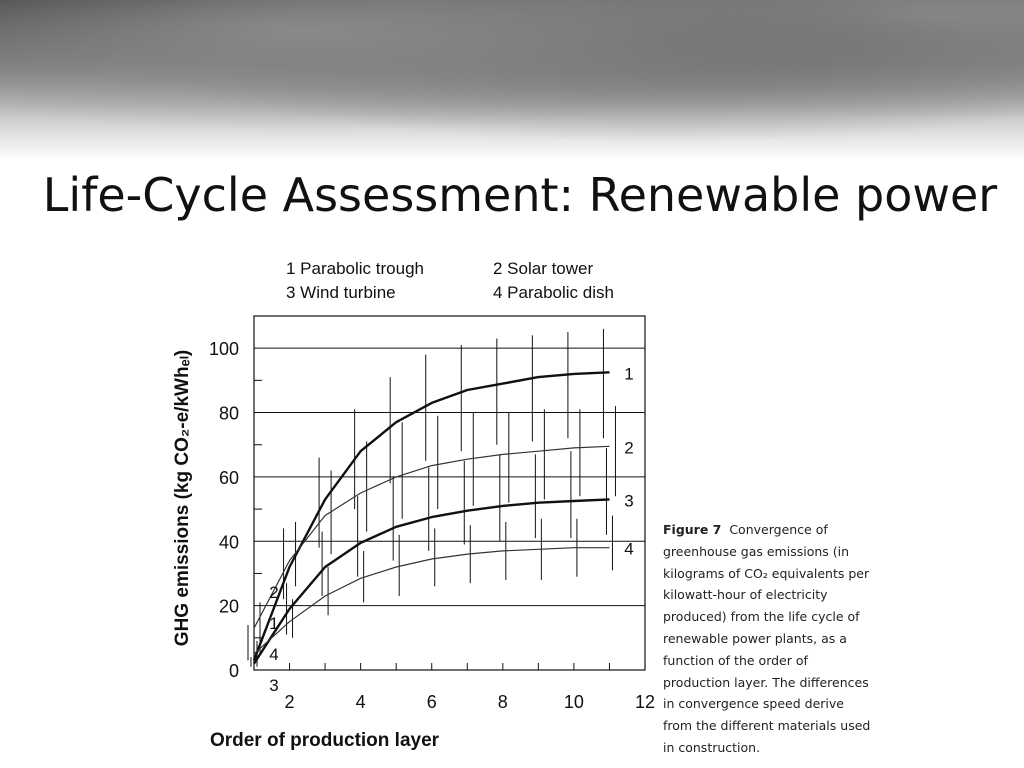 Image resolution: width=1024 pixels, height=768 pixels. I want to click on y-tick-label: 0, so click(234, 671).